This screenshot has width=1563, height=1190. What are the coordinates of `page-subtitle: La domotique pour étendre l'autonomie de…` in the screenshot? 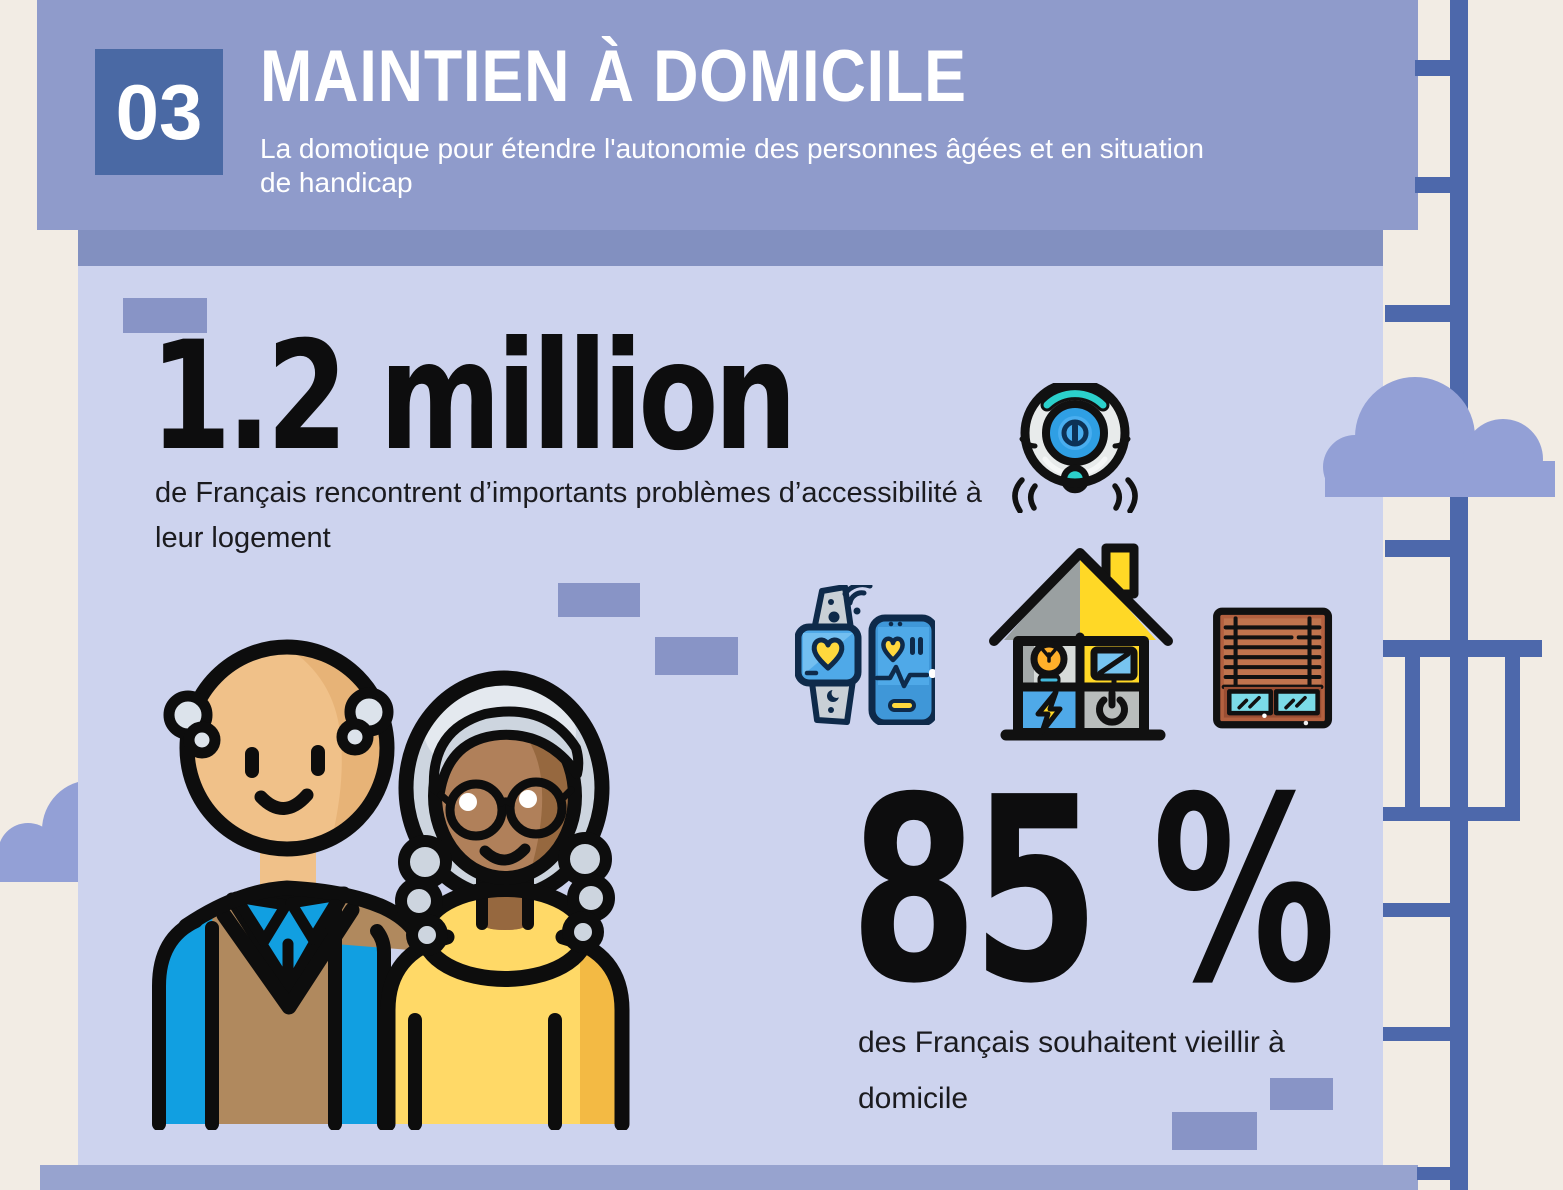 It's located at (732, 166).